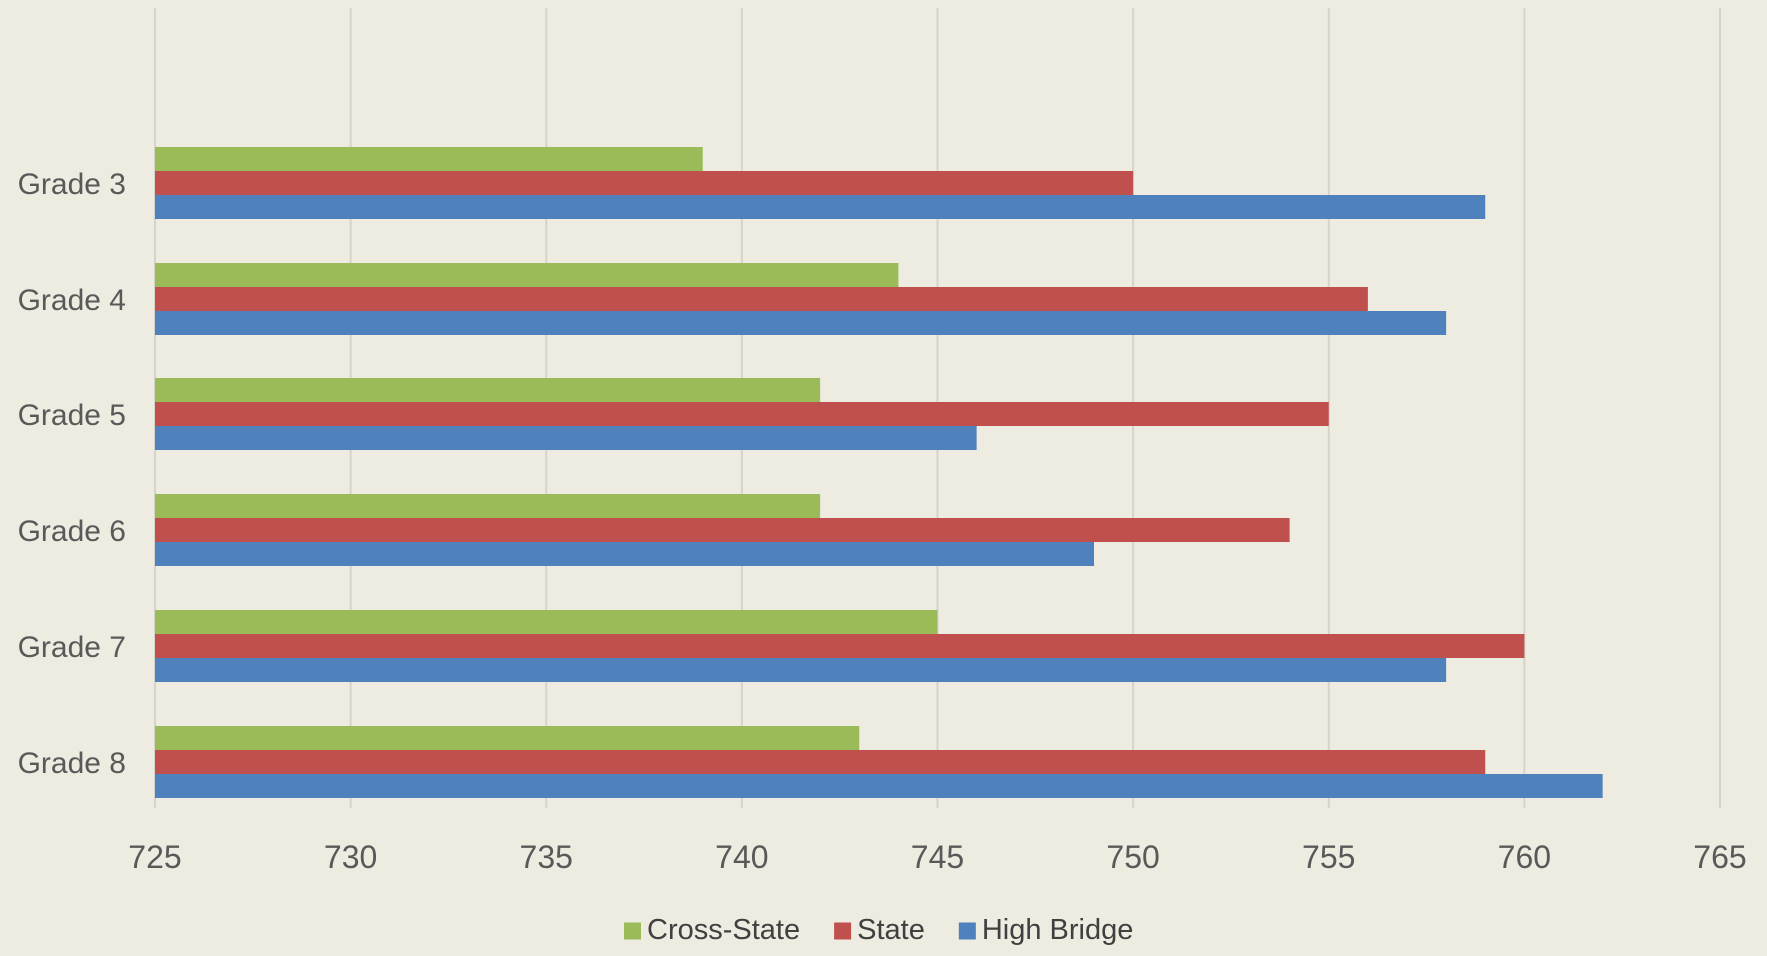 The height and width of the screenshot is (956, 1767). I want to click on x-axis-tick-labels: 725 730 735 740 745 750 755 760 765, so click(937, 857).